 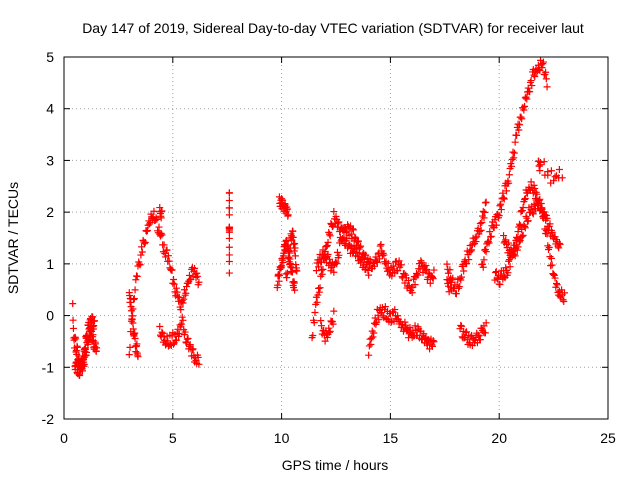 What do you see at coordinates (164, 283) in the screenshot?
I see `series-arc-b1` at bounding box center [164, 283].